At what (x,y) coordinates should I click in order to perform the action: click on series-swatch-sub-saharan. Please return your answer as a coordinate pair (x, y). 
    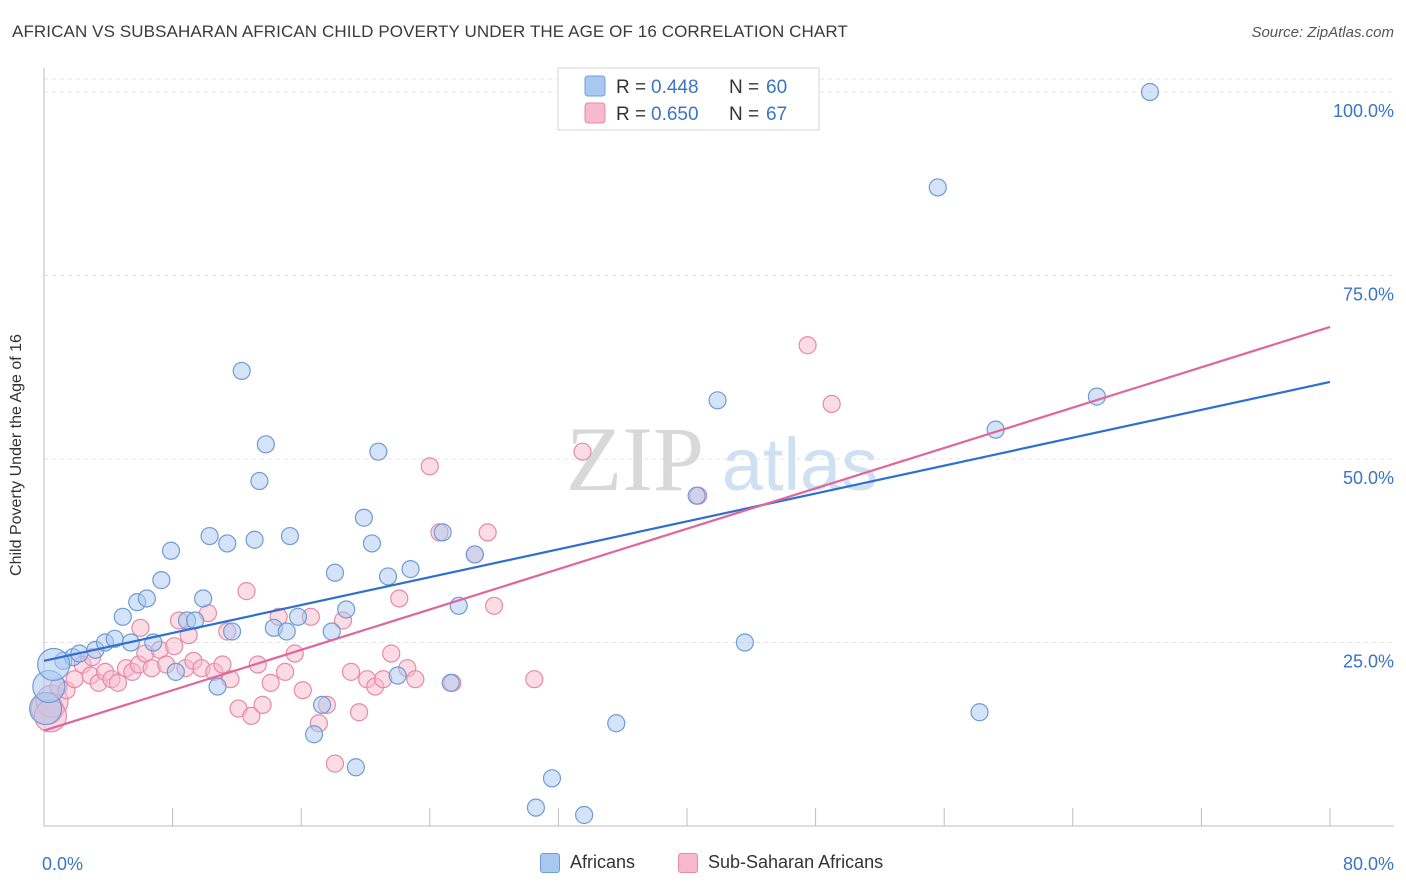
    Looking at the image, I should click on (688, 862).